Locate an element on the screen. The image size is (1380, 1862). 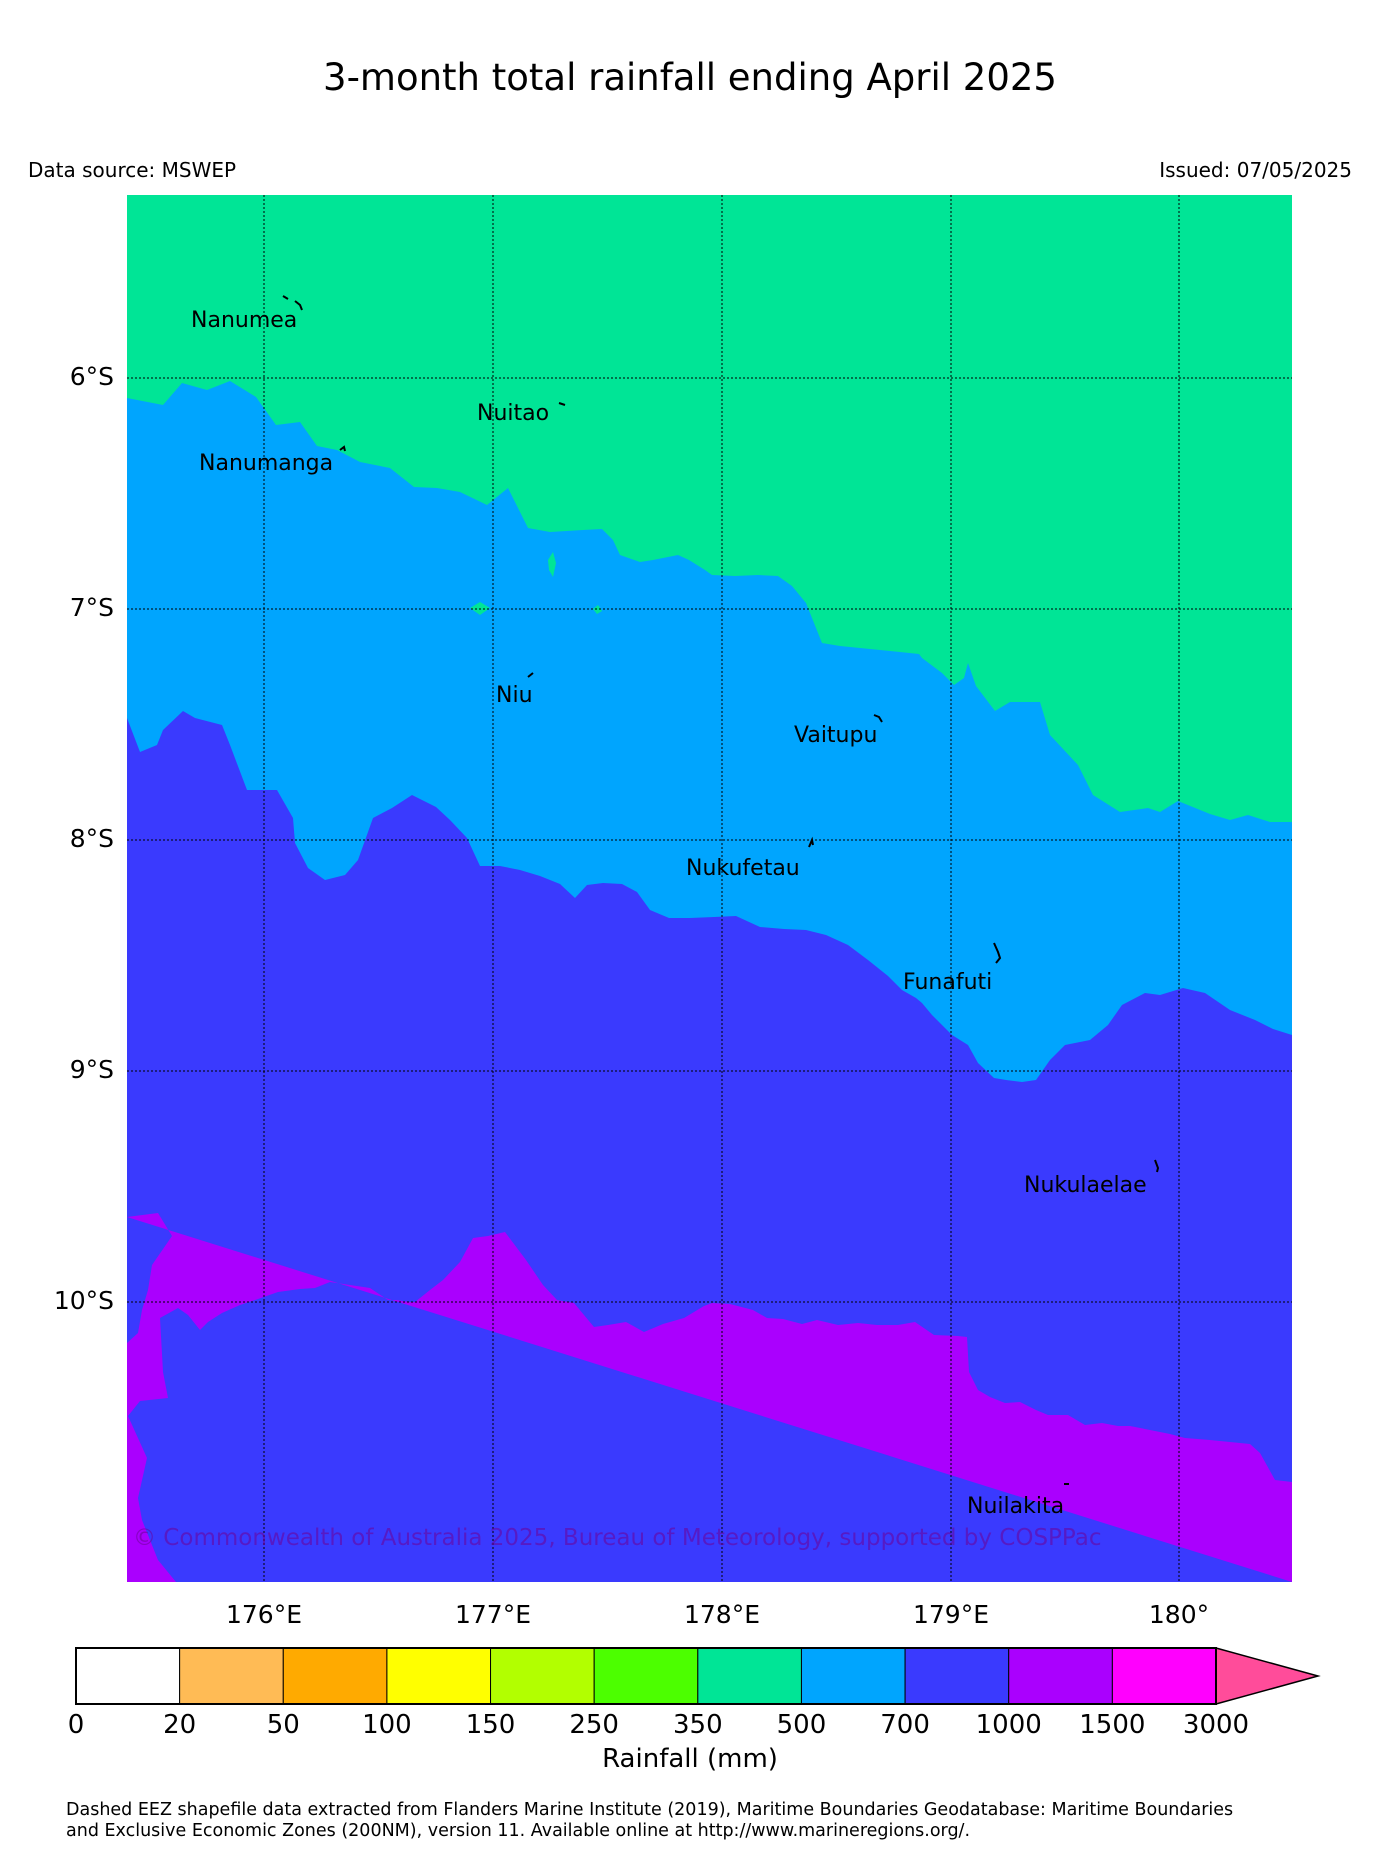
colorbar-tick-label: 0 is located at coordinates (76, 1725).